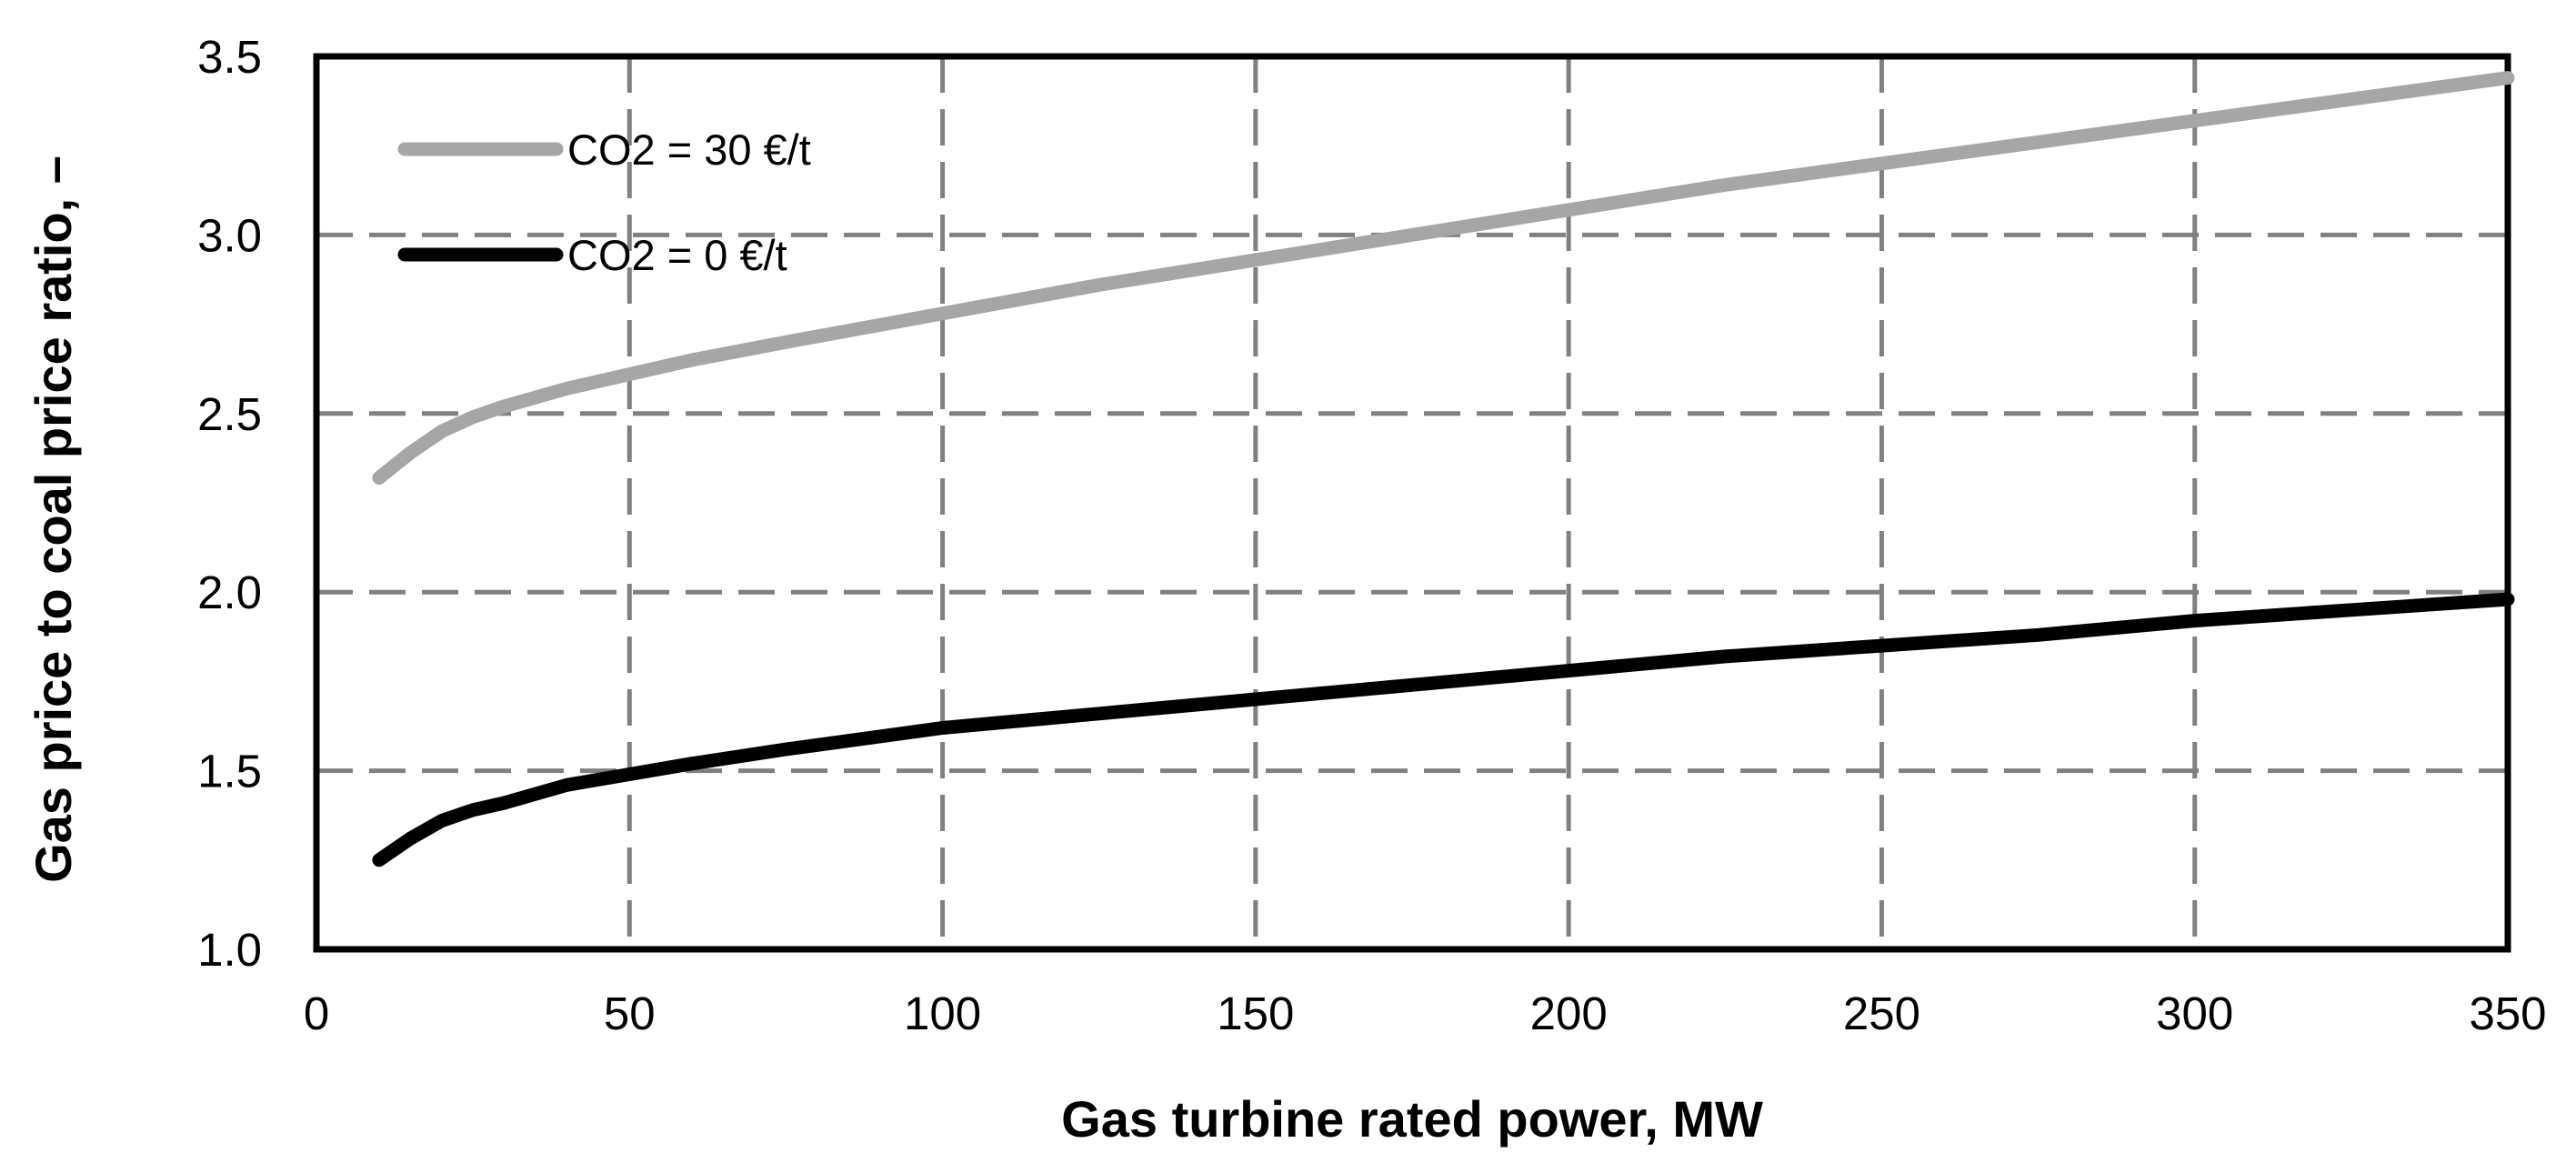 This screenshot has height=1163, width=2576. Describe the element at coordinates (229, 503) in the screenshot. I see `y-axis-ticks: 1.0 1.5 2.0 2.5 3.0 3.5` at that location.